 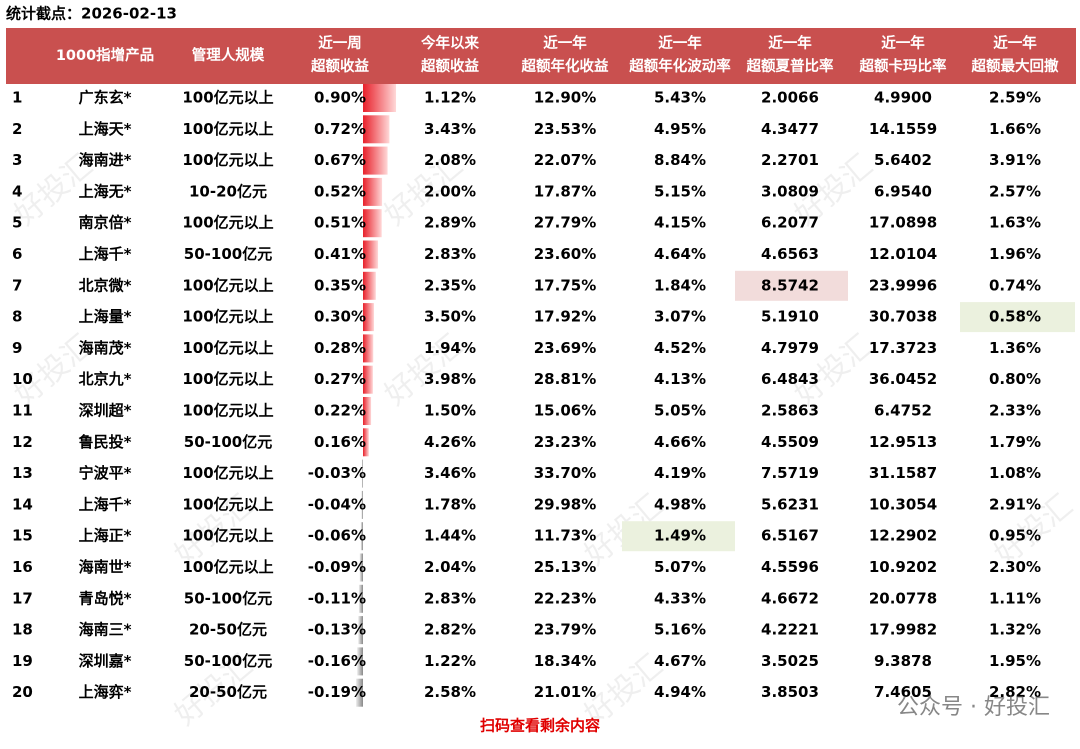 What do you see at coordinates (339, 66) in the screenshot?
I see `column-header: 超额收益` at bounding box center [339, 66].